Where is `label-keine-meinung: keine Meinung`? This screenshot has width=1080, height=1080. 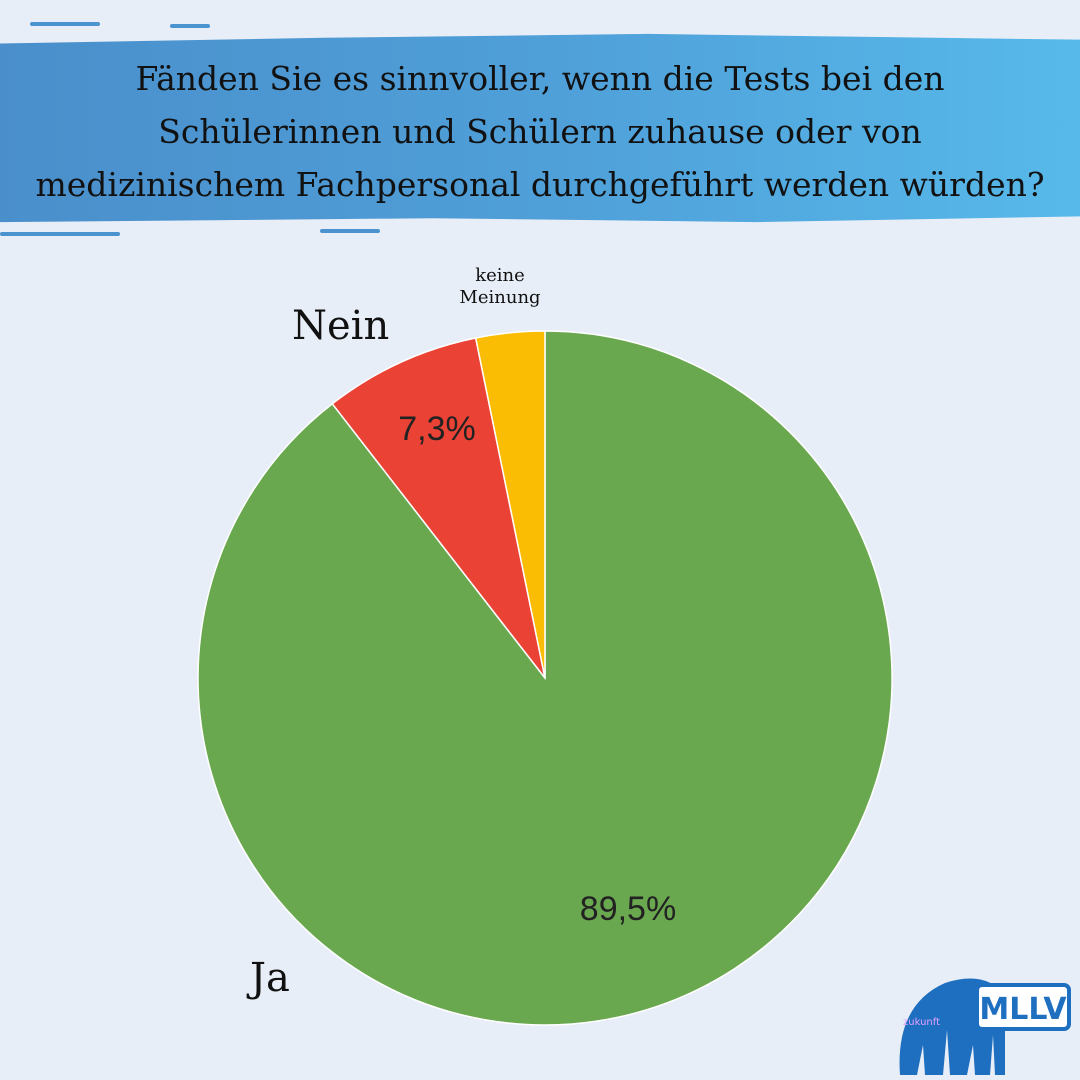
label-keine-meinung: keine Meinung is located at coordinates (500, 287).